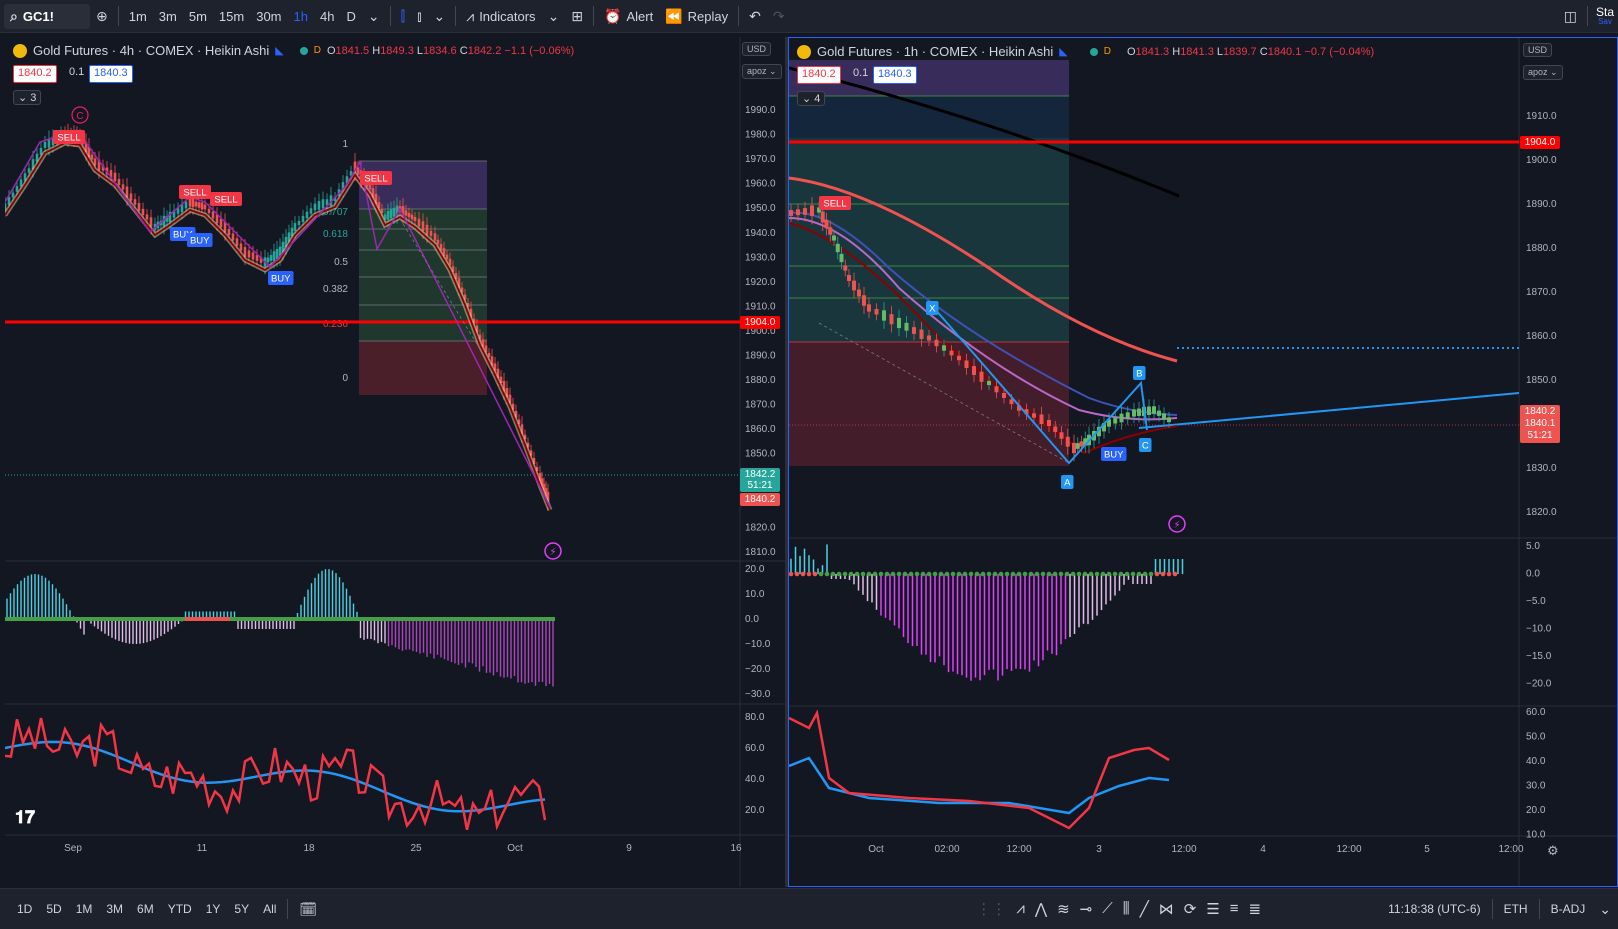  I want to click on symbol-search: ⌕ GC1!, so click(47, 16).